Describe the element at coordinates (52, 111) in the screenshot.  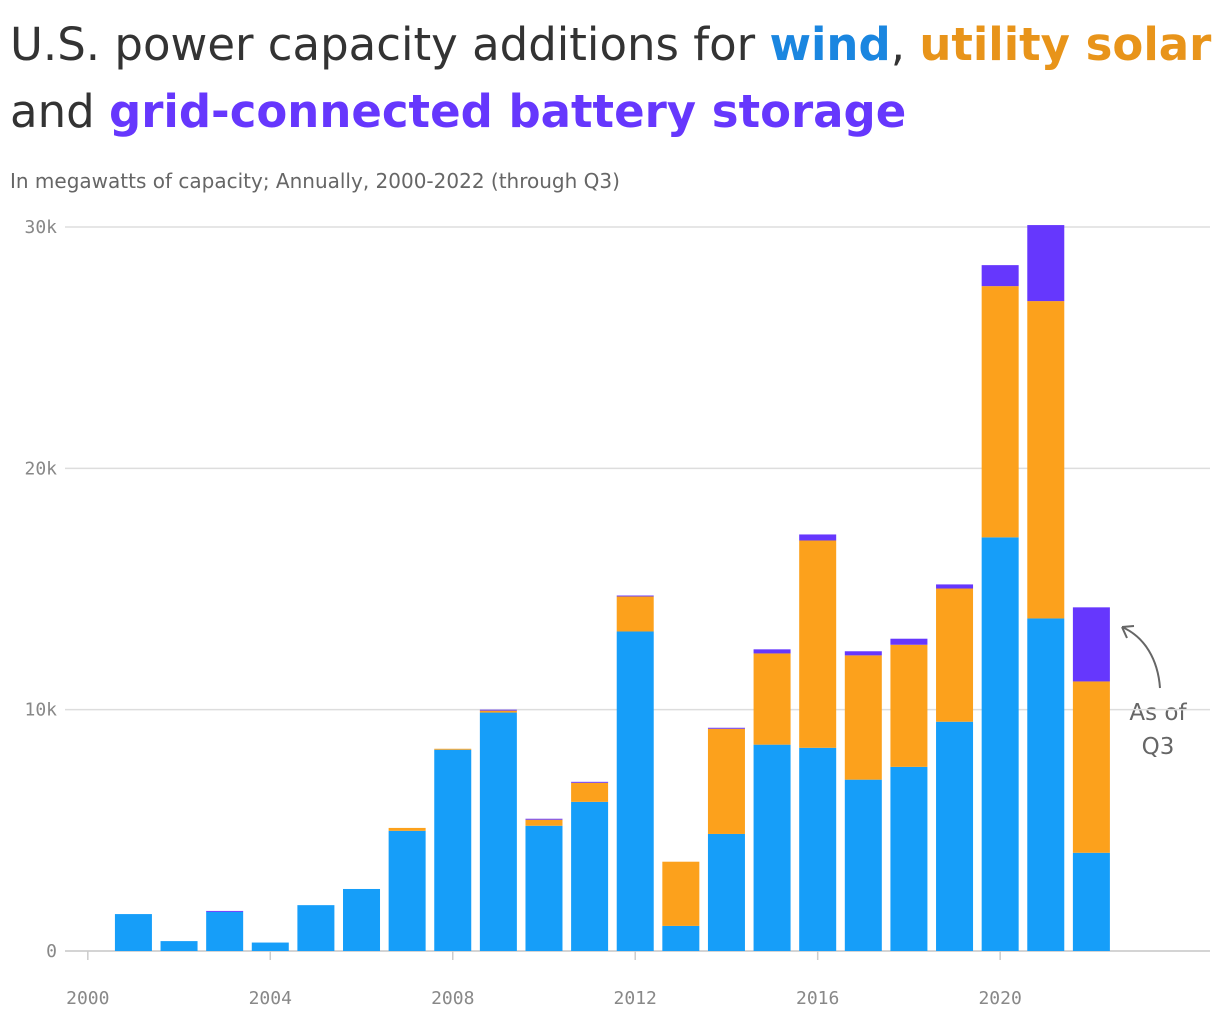
I see `title-text: and` at that location.